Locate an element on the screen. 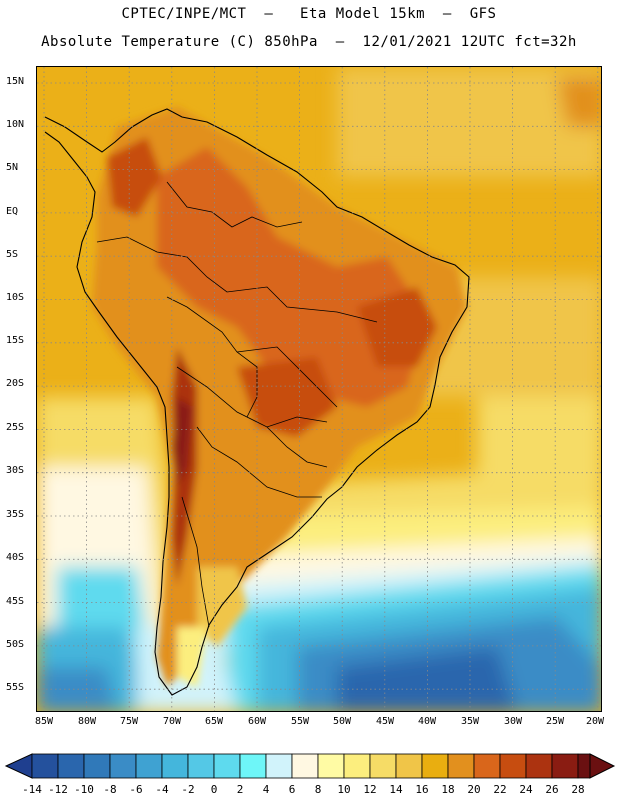  colorbar-label: -10 is located at coordinates (84, 789).